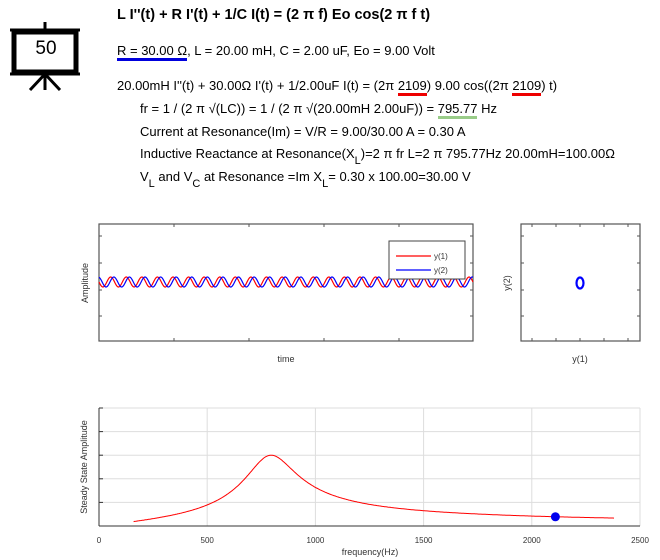  What do you see at coordinates (152, 52) in the screenshot?
I see `resistance-value: R = 30.00 Ω` at bounding box center [152, 52].